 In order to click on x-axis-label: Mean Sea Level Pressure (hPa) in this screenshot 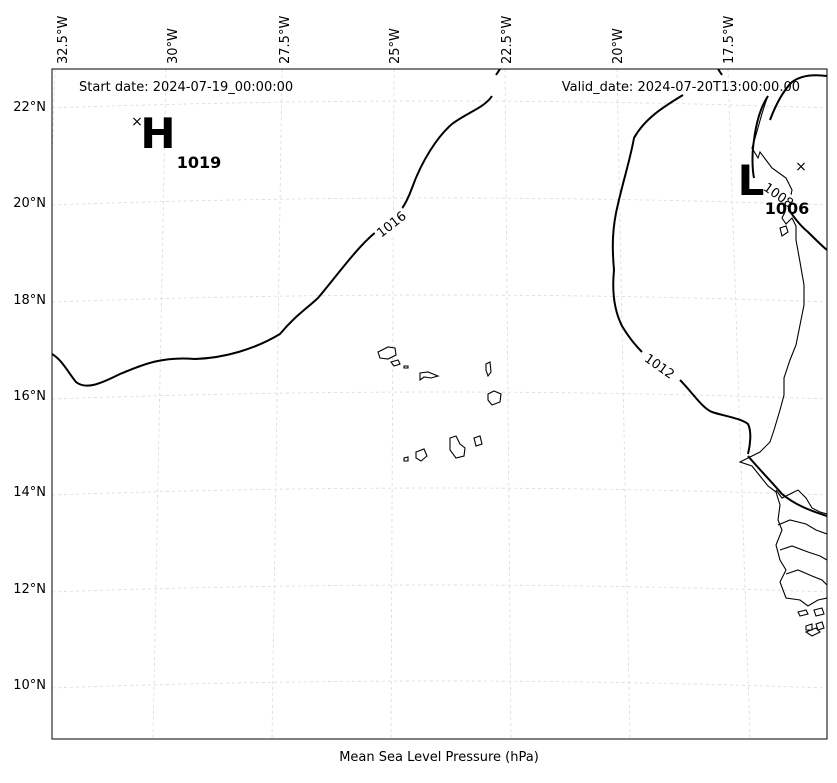, I will do `click(439, 757)`.